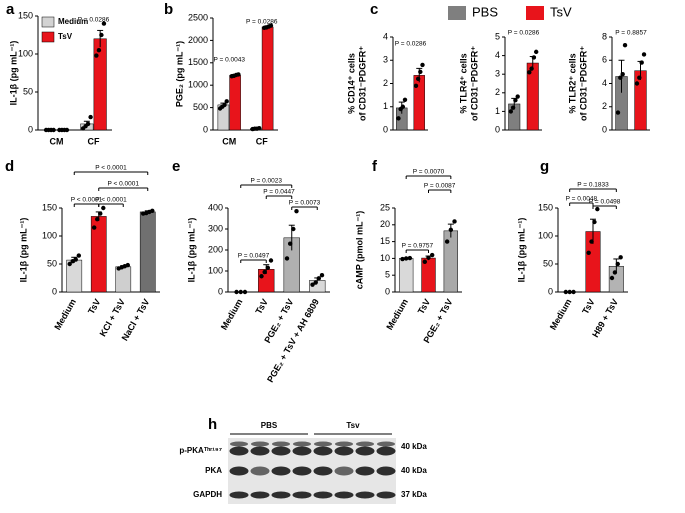 This screenshot has width=685, height=513. Describe the element at coordinates (583, 83) in the screenshot. I see `y-axis-label: of CD31⁻PDGFR⁺` at that location.